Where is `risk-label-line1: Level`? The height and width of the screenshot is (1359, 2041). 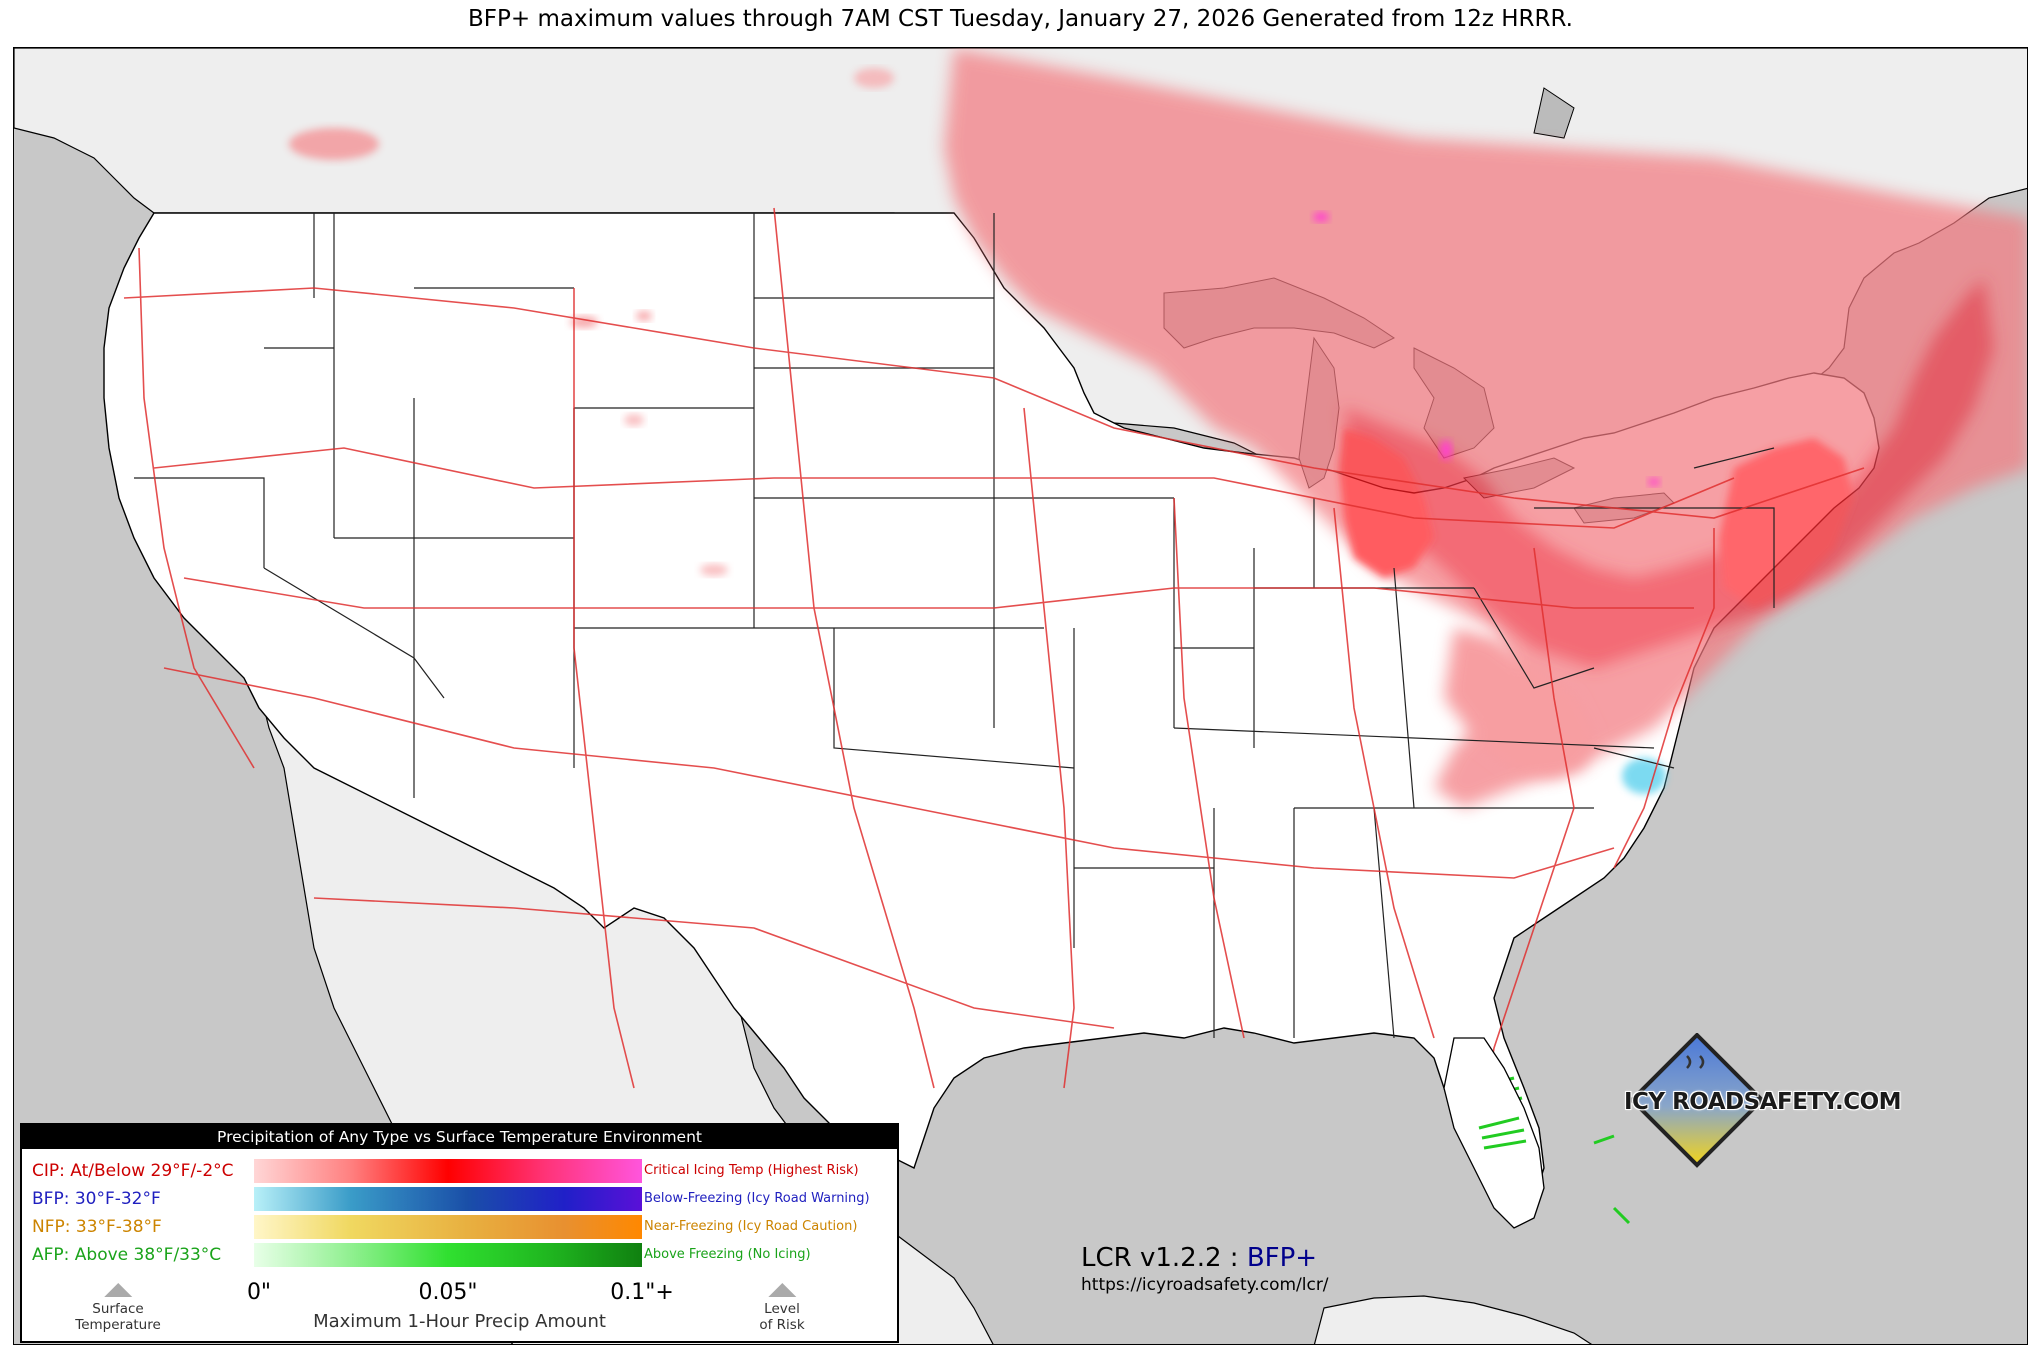 risk-label-line1: Level is located at coordinates (782, 1309).